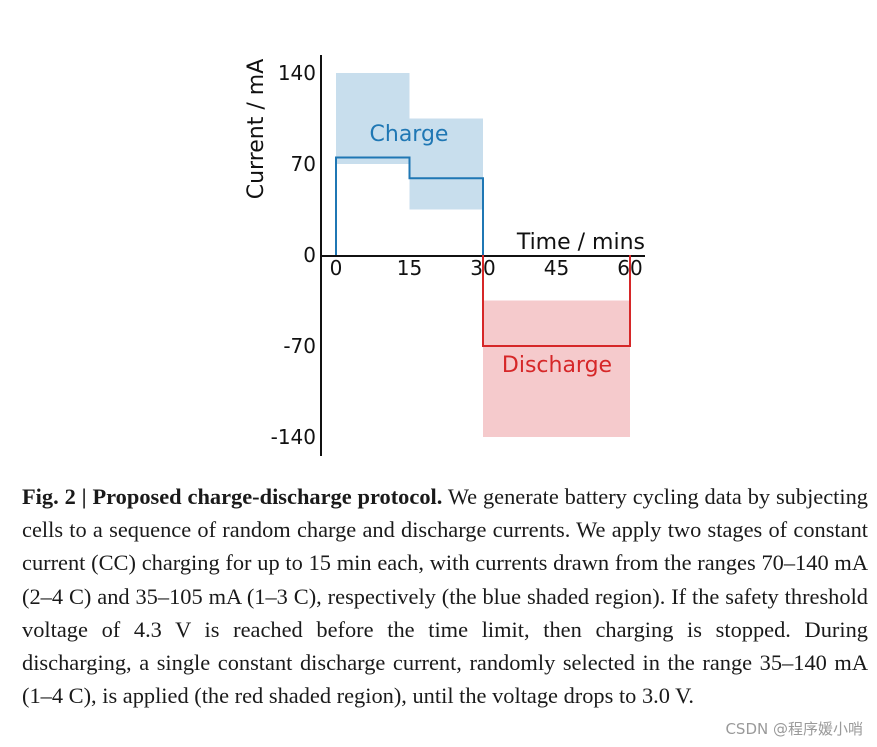 The image size is (877, 747). What do you see at coordinates (297, 73) in the screenshot?
I see `y-tick-label: 140` at bounding box center [297, 73].